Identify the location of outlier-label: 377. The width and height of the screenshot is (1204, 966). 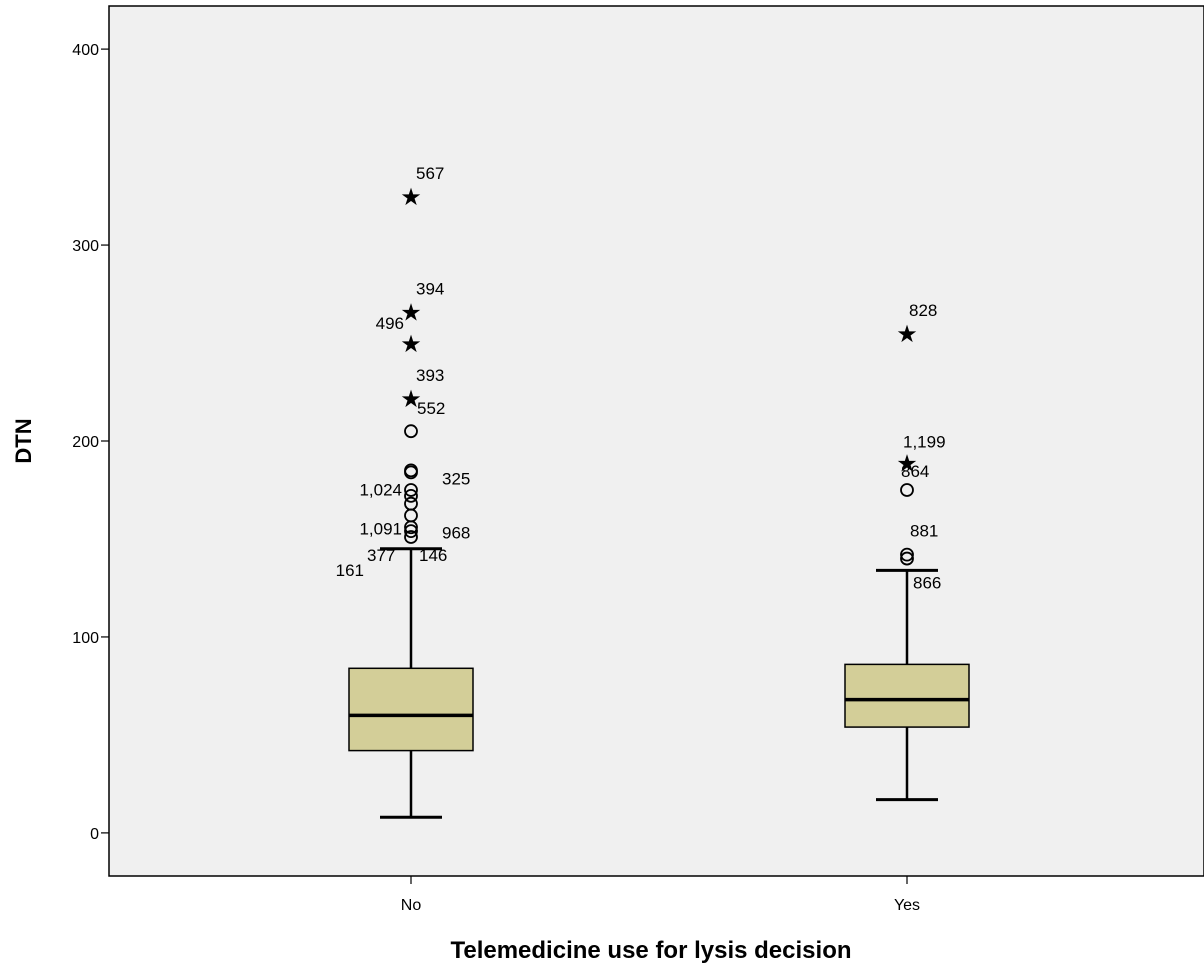
(381, 555).